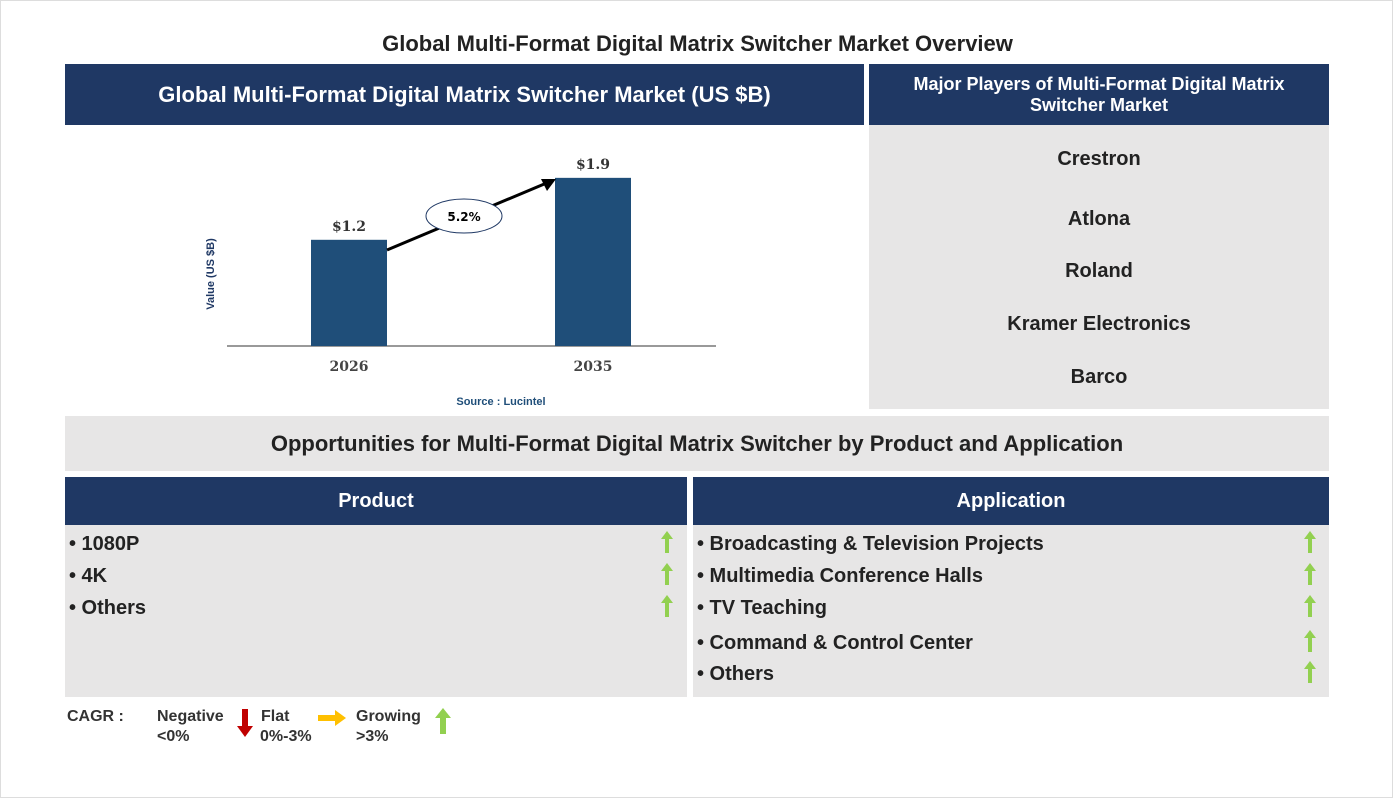 The height and width of the screenshot is (798, 1393). I want to click on source-label: Source : Lucintel, so click(500, 402).